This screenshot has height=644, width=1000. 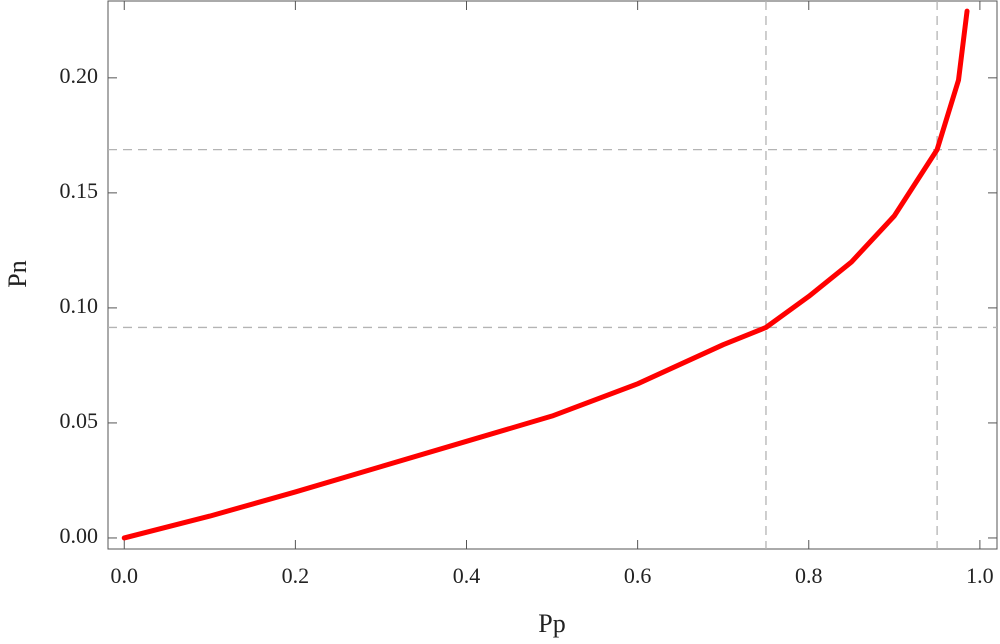 What do you see at coordinates (79, 75) in the screenshot?
I see `y-tick-label: 0.20` at bounding box center [79, 75].